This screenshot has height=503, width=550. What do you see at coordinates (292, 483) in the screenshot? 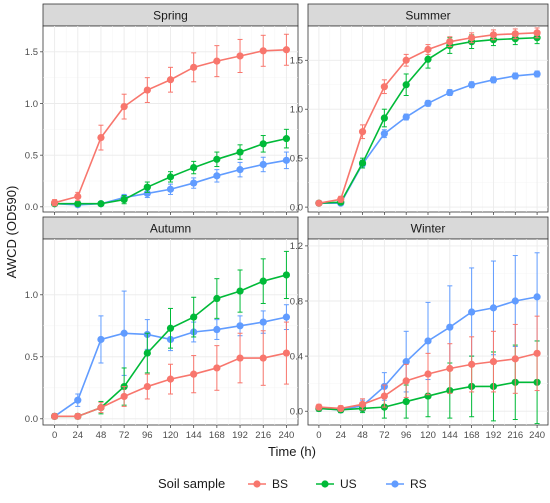
I see `legend: Soil sample BS US RS` at bounding box center [292, 483].